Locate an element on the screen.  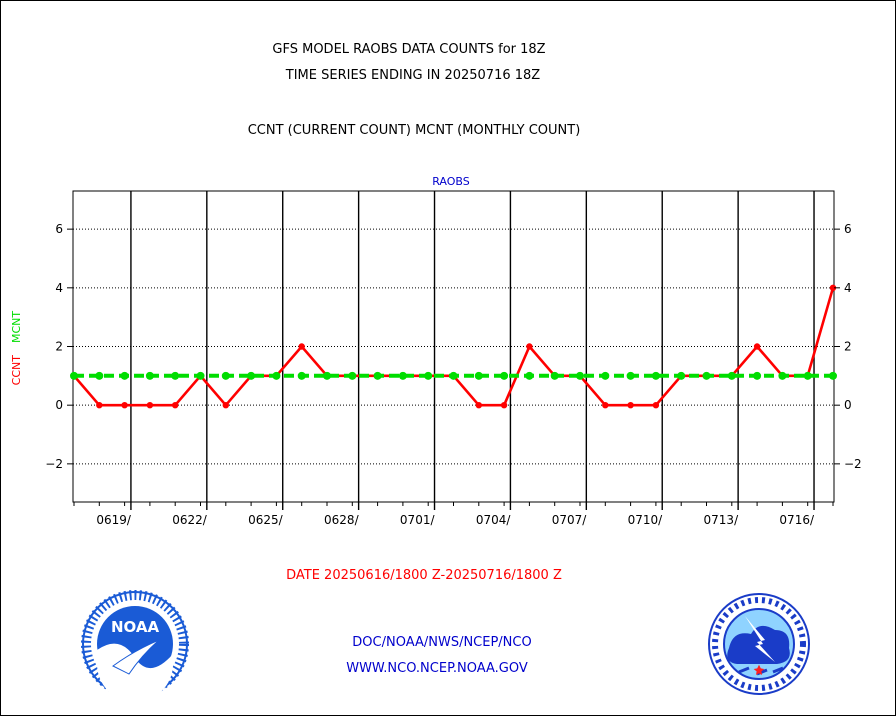
chart-title: GFS MODEL RAOBS DATA COUNTS for 18Z is located at coordinates (408, 49).